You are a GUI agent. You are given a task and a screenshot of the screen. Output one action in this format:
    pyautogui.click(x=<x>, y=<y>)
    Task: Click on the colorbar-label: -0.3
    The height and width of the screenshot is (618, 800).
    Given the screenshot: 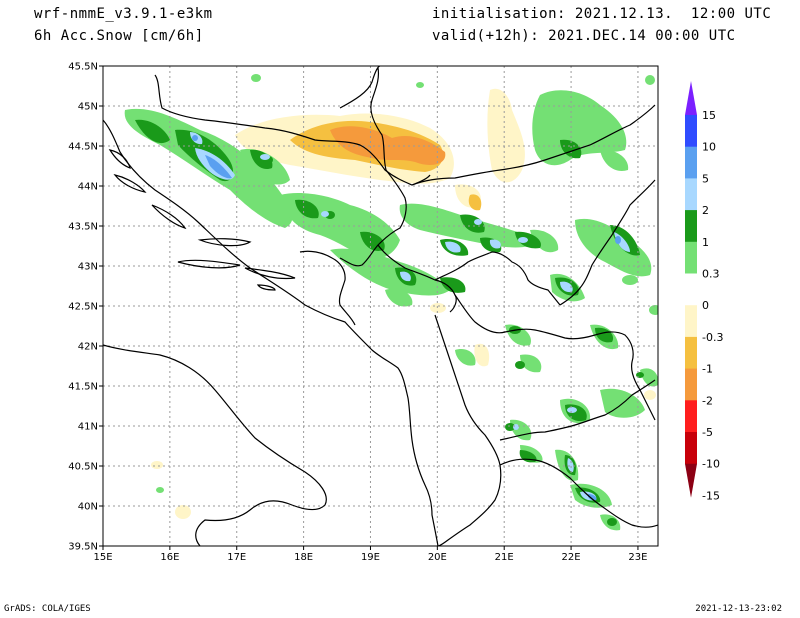 What is the action you would take?
    pyautogui.click(x=712, y=337)
    